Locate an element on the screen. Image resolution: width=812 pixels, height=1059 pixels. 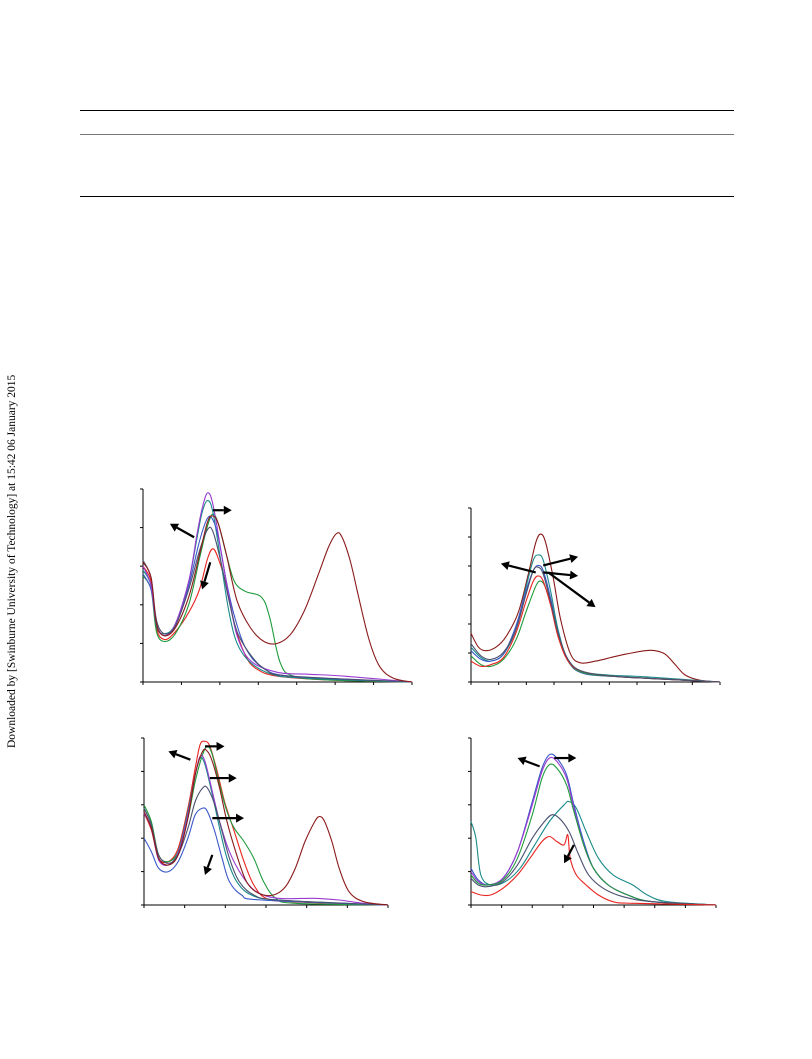
table-header-rule is located at coordinates (407, 134).